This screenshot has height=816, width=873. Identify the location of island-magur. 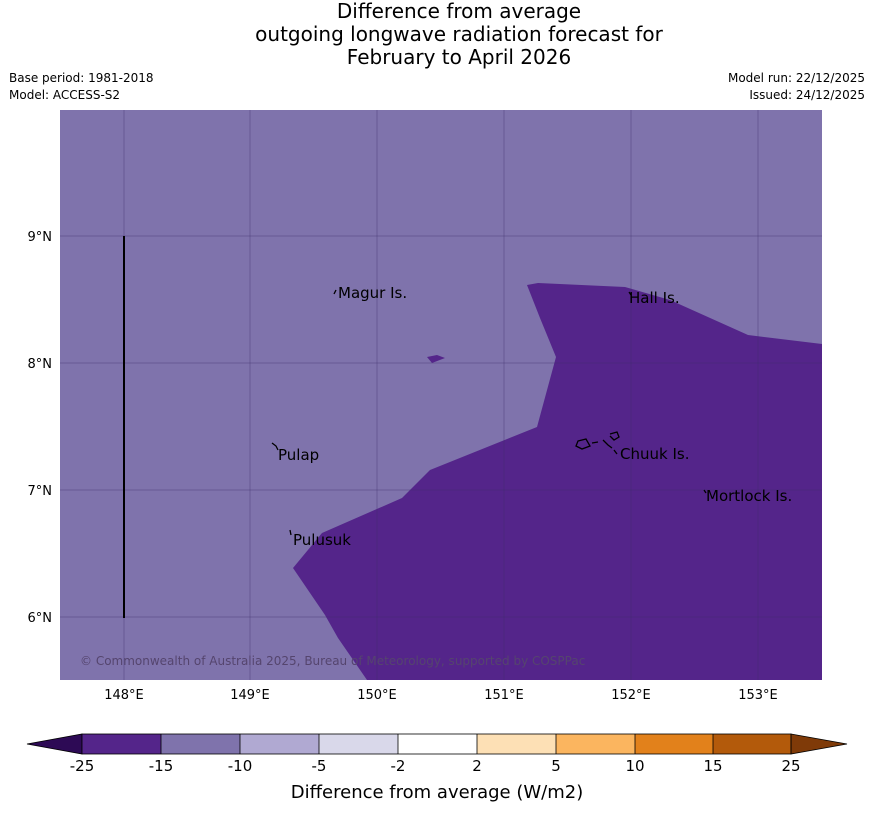
(335, 292).